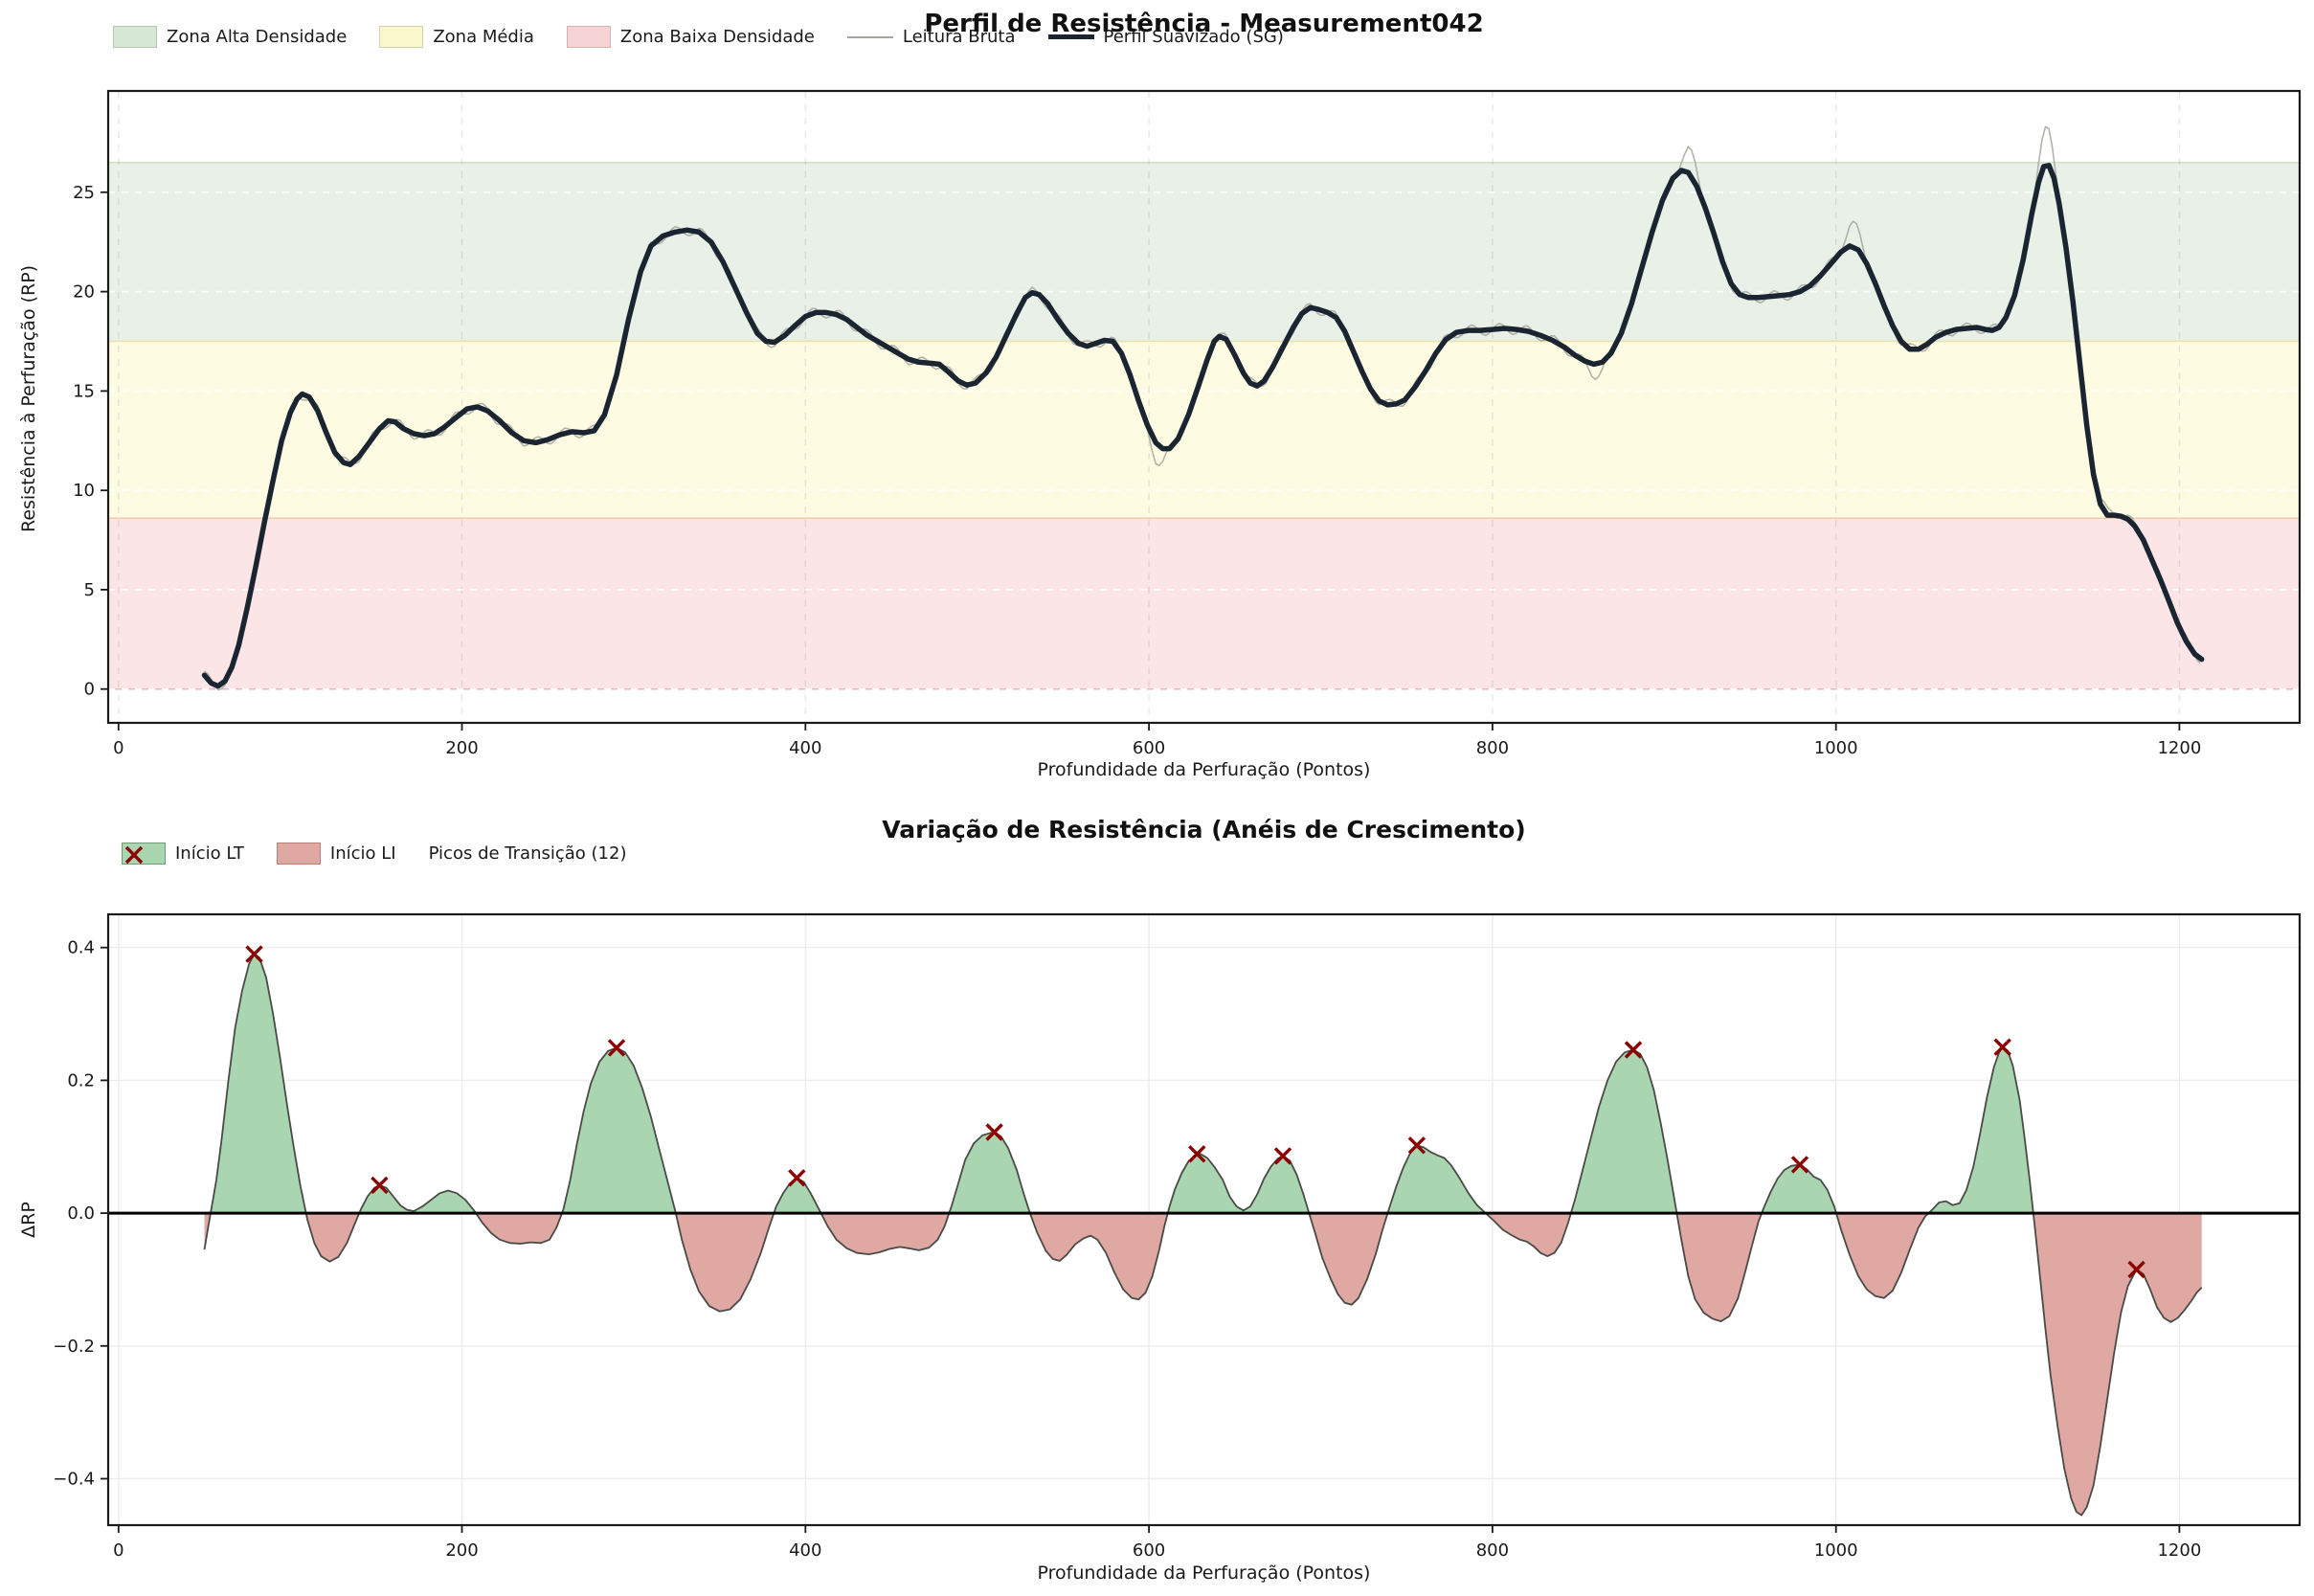 The height and width of the screenshot is (1596, 2314). I want to click on top-chart-title: Perfil de Resistência - Measurement042, so click(1204, 24).